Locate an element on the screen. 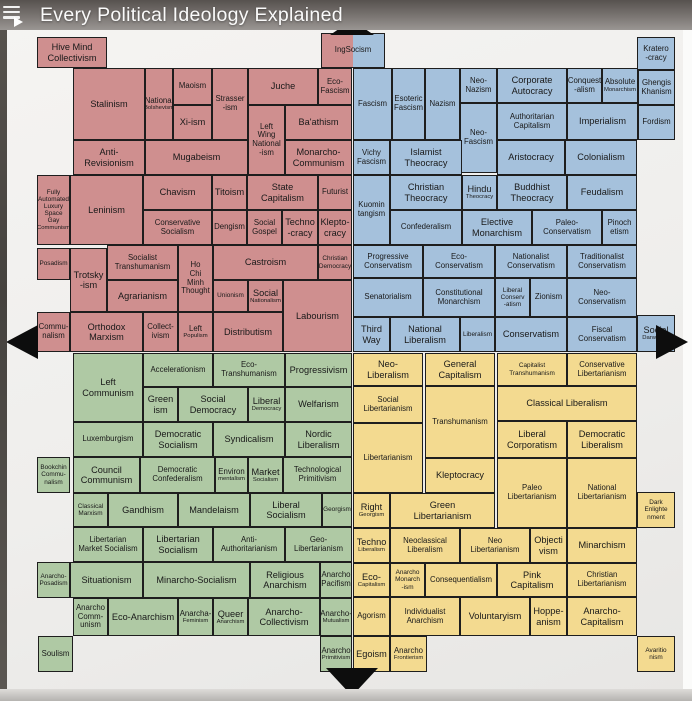 The width and height of the screenshot is (692, 701). cell-nationalist-conservatism: Nationalist Conservatism is located at coordinates (531, 261).